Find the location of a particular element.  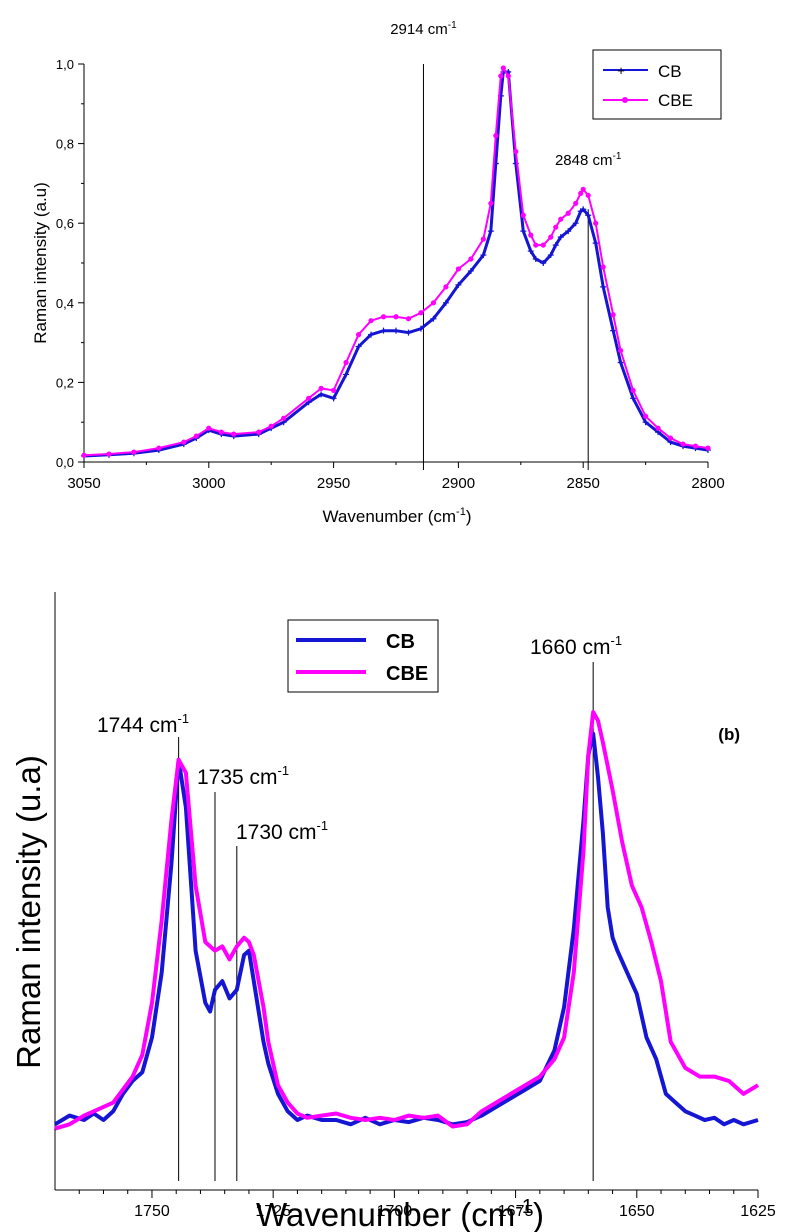

chart-b-x-tick-label: 1650 is located at coordinates (637, 1211).